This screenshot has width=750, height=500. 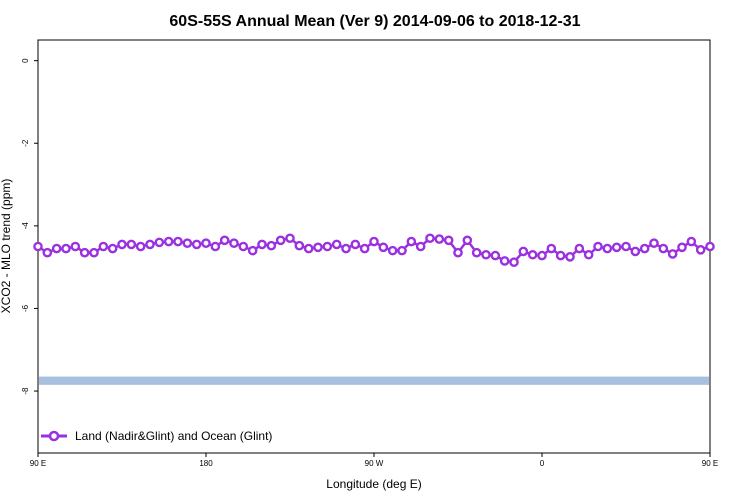 What do you see at coordinates (25, 143) in the screenshot?
I see `y-tick-label: -2` at bounding box center [25, 143].